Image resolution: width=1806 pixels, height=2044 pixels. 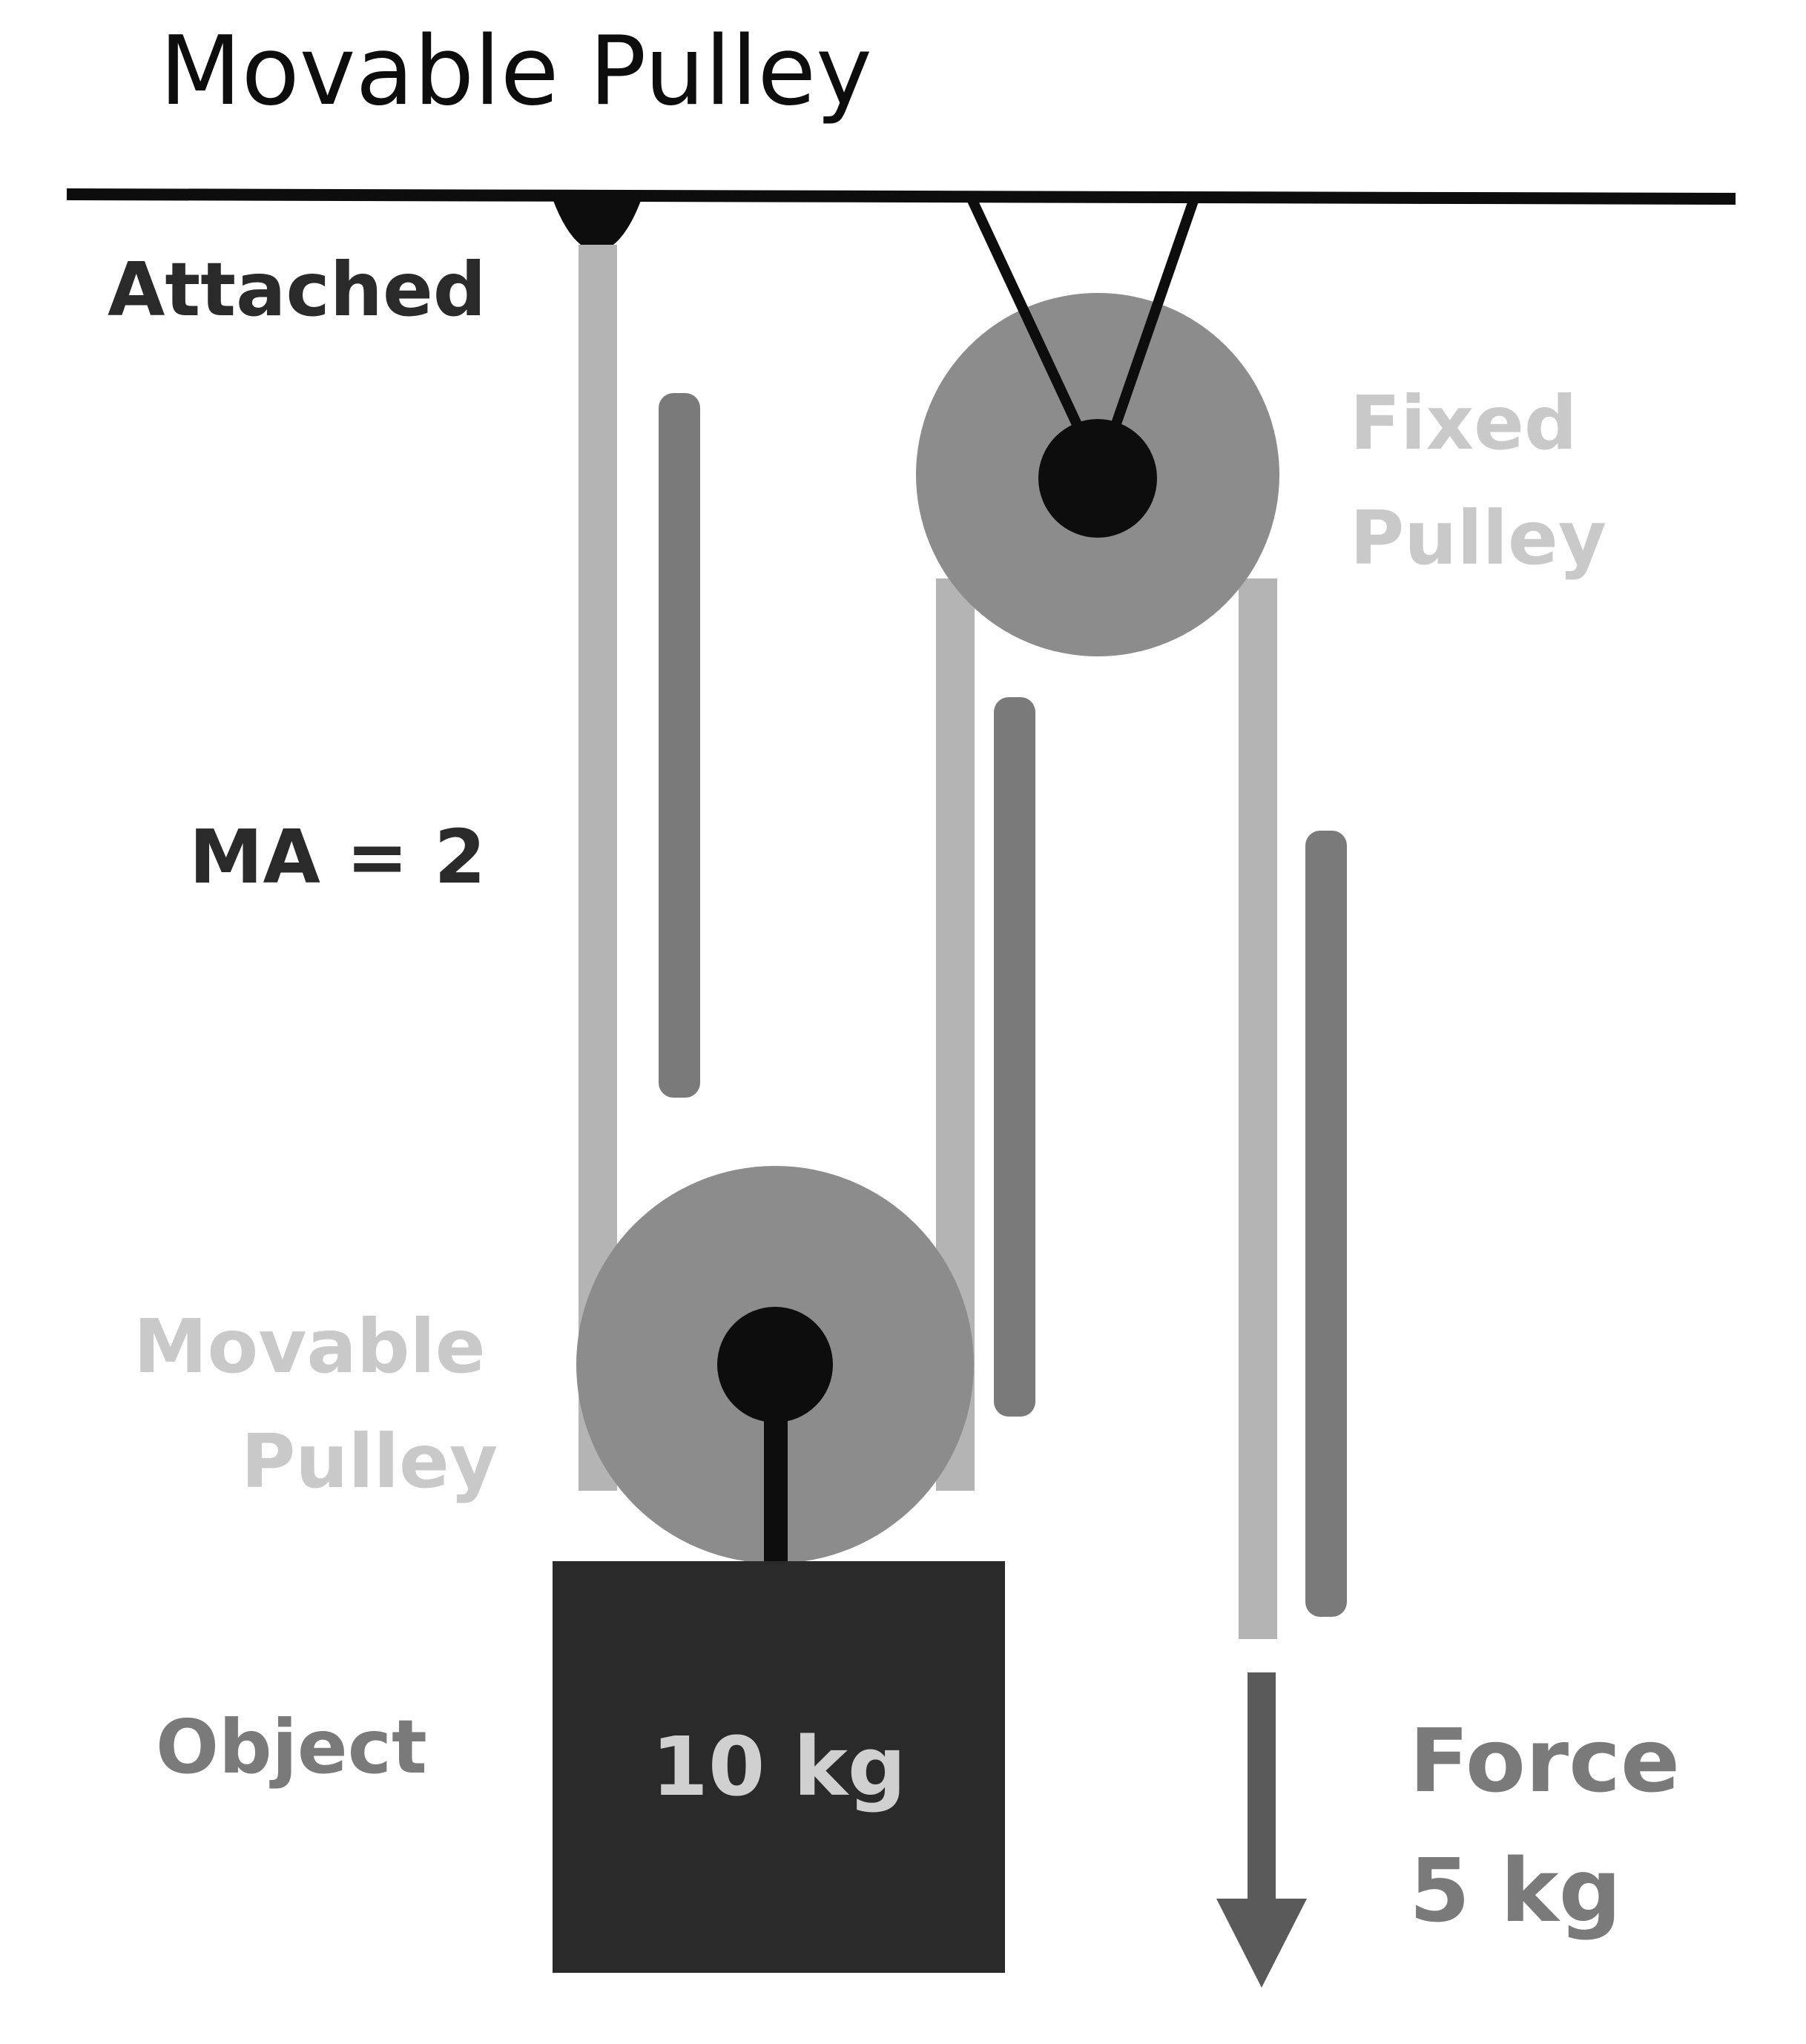 I want to click on attachment-anchor, so click(x=597, y=226).